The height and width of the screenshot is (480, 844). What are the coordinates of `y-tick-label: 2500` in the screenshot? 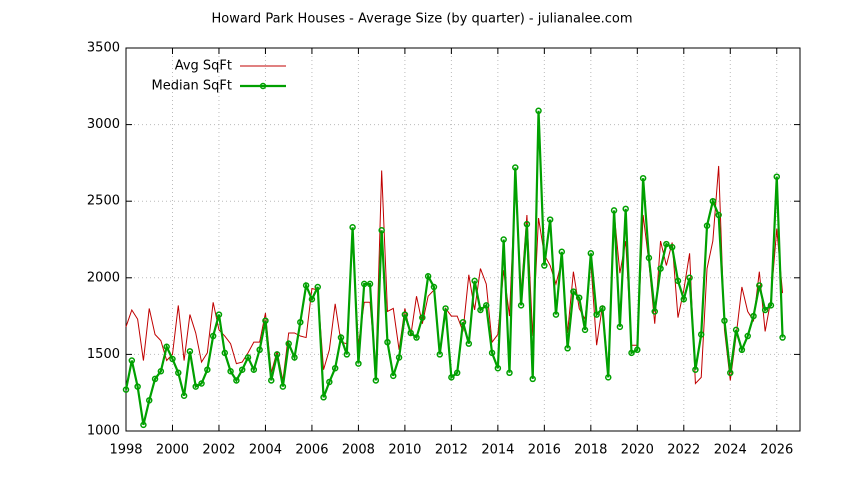 It's located at (103, 201).